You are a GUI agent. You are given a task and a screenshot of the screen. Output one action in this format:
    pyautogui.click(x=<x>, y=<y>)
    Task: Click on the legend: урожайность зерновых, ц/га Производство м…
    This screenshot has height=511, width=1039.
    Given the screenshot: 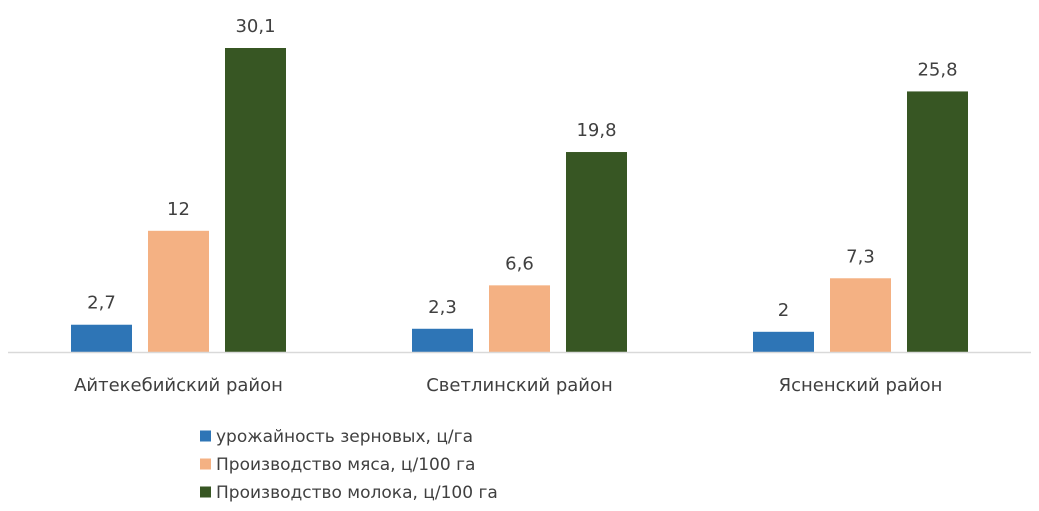 What is the action you would take?
    pyautogui.click(x=349, y=465)
    